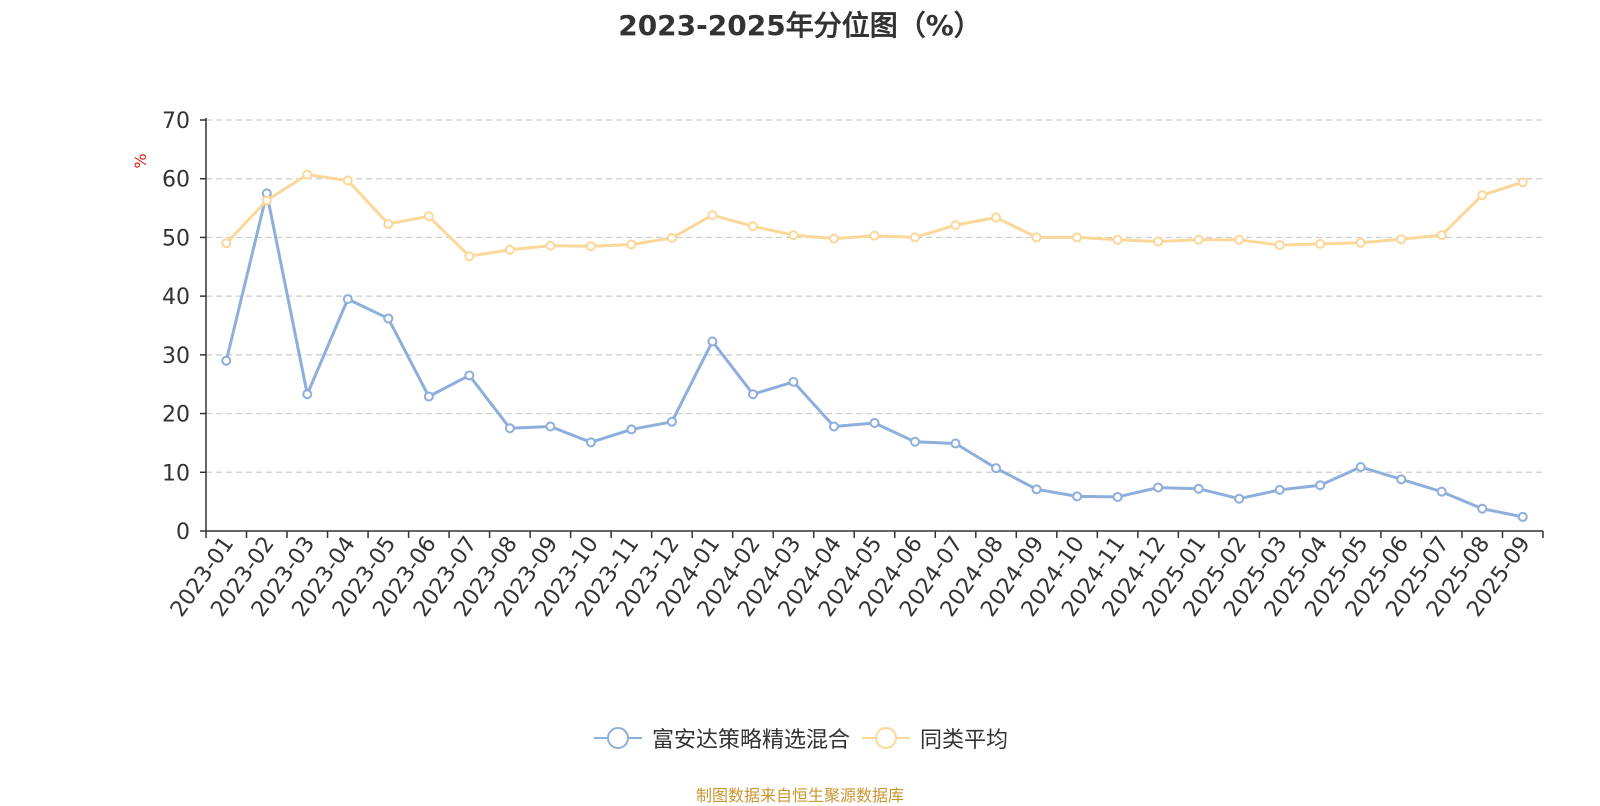 The width and height of the screenshot is (1600, 806). Describe the element at coordinates (140, 160) in the screenshot. I see `y-axis-unit-label: %` at that location.